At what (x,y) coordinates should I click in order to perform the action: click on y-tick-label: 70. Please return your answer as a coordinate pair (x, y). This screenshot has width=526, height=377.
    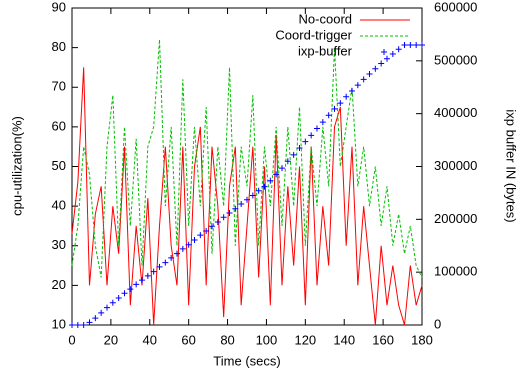
    Looking at the image, I should click on (59, 86).